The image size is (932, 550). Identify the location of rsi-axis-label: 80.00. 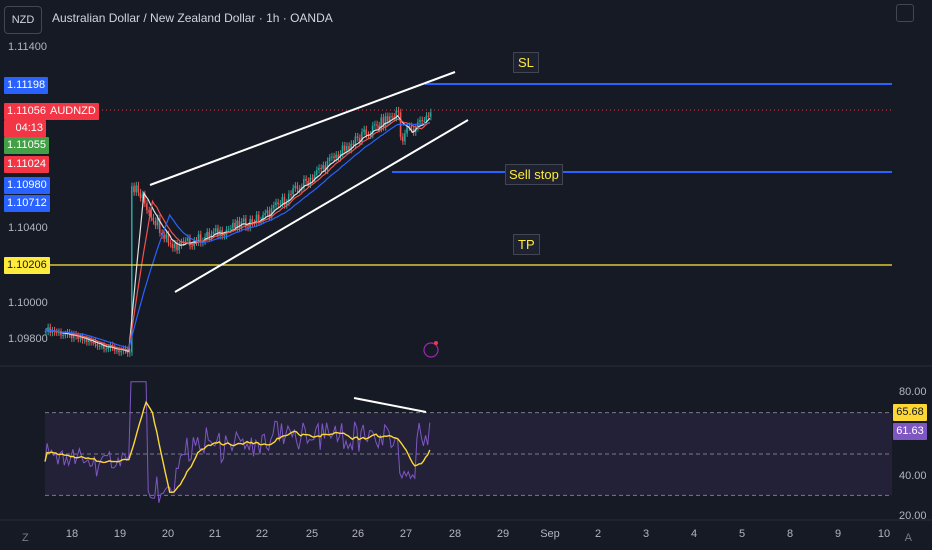
(913, 392).